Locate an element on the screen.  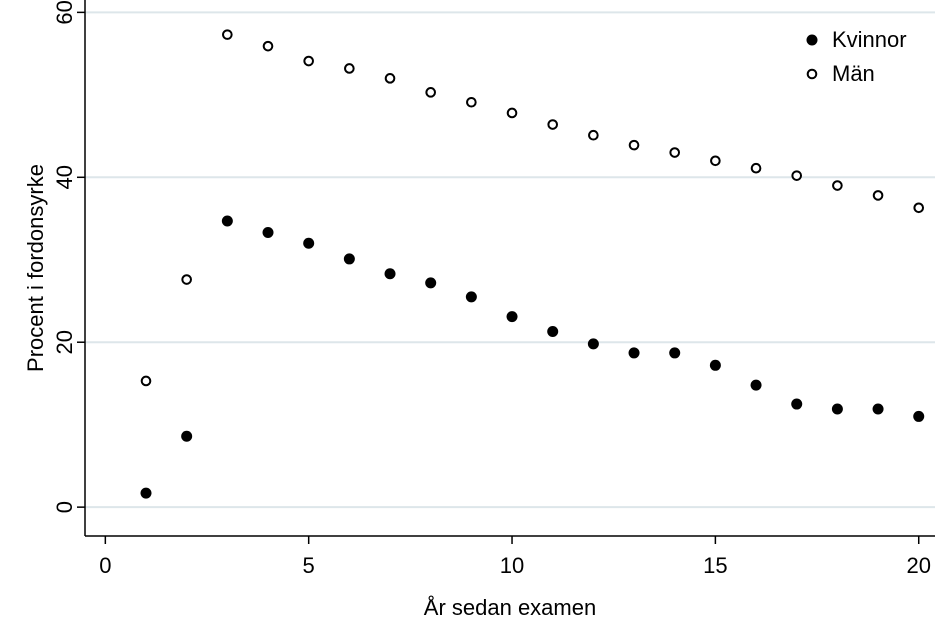
legend-label: Kvinnor is located at coordinates (869, 39).